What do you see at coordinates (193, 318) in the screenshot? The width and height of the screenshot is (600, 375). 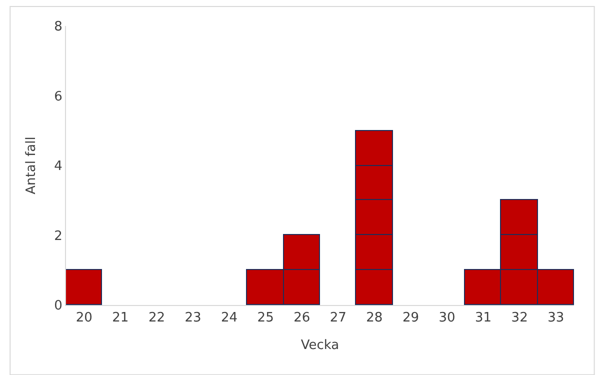 I see `x-tick-label: 23` at bounding box center [193, 318].